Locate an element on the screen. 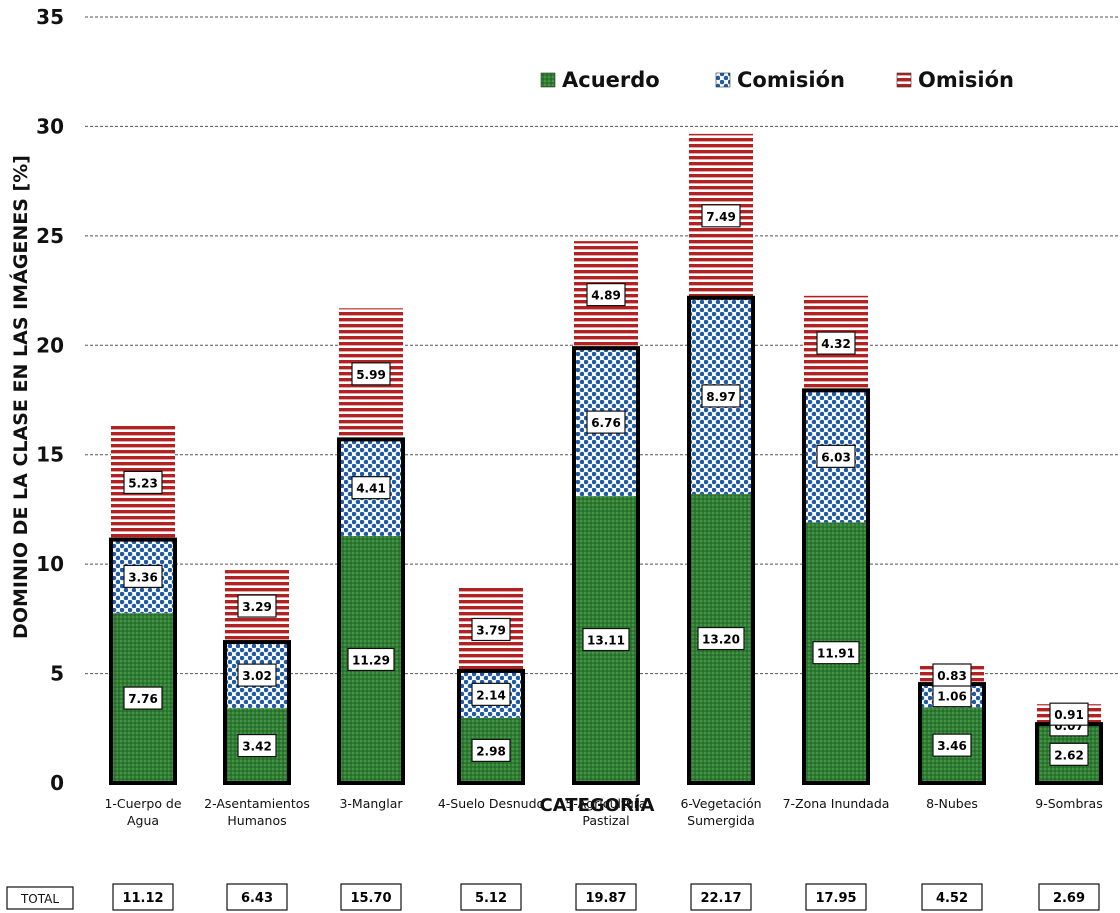  x-tick-label: 2-Asentamientos Humanos is located at coordinates (257, 812).